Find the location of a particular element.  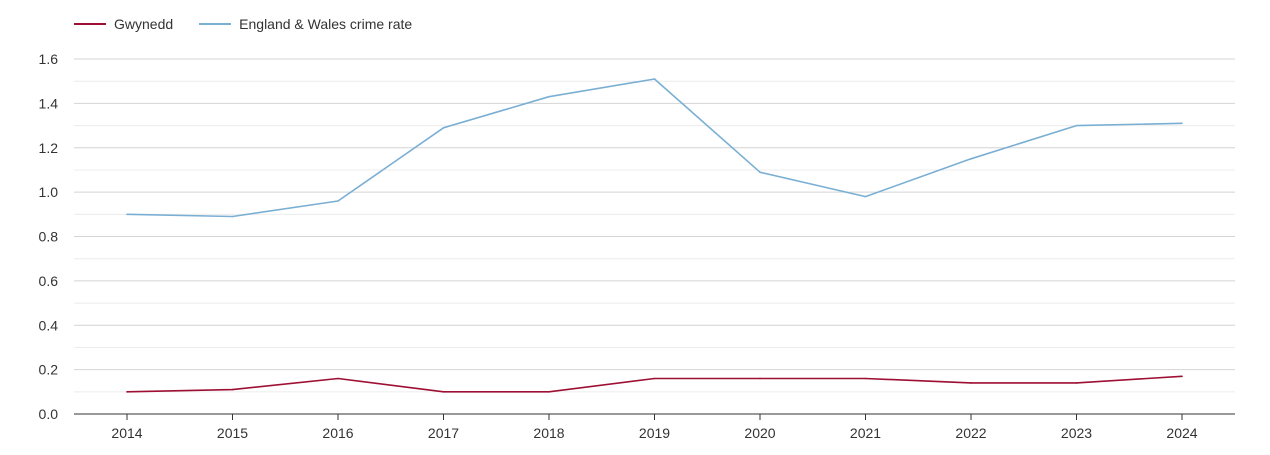

y-tick-label: 1.2 is located at coordinates (49, 148).